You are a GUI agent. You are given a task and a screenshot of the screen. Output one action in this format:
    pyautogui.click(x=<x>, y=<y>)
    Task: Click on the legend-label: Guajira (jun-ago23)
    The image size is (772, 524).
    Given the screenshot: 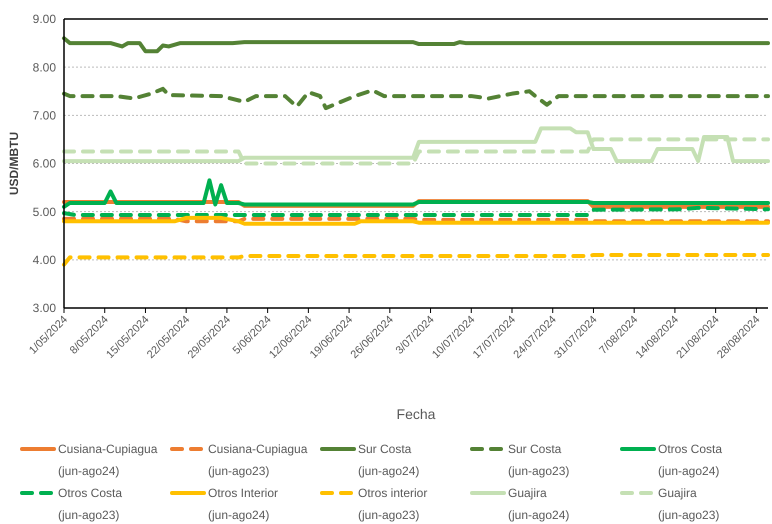 What is the action you would take?
    pyautogui.click(x=689, y=504)
    